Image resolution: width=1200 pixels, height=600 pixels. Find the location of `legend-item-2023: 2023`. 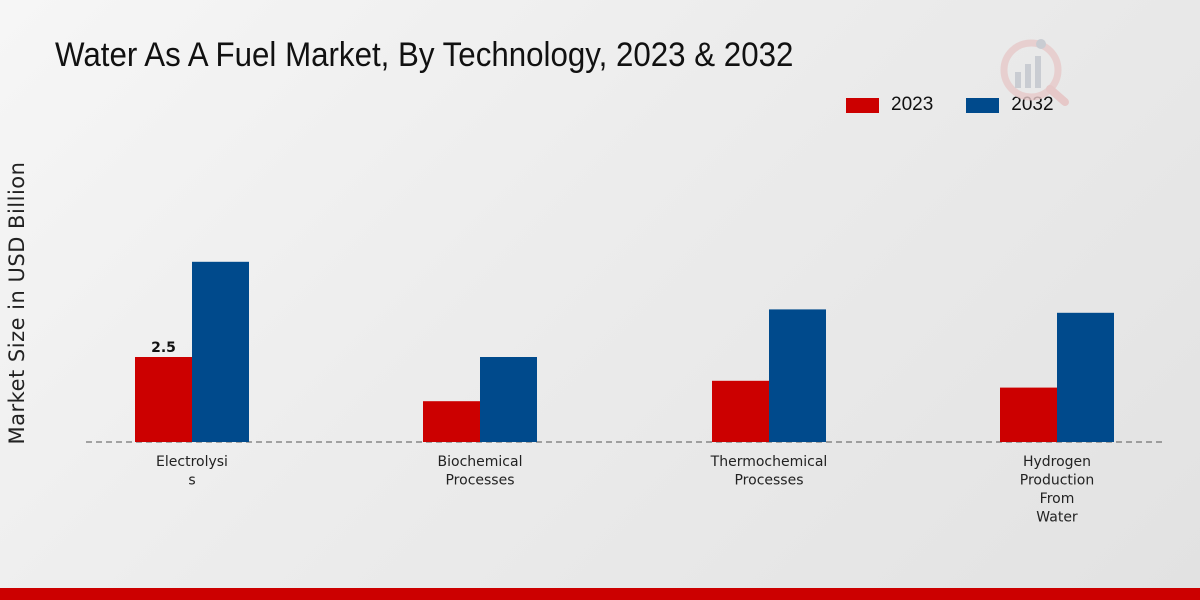

legend-item-2023: 2023 is located at coordinates (889, 105).